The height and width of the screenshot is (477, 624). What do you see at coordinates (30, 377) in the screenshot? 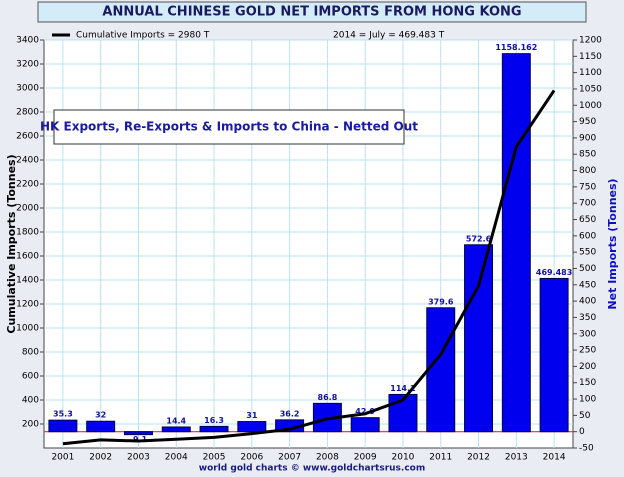
I see `y-tick-label: 600` at bounding box center [30, 377].